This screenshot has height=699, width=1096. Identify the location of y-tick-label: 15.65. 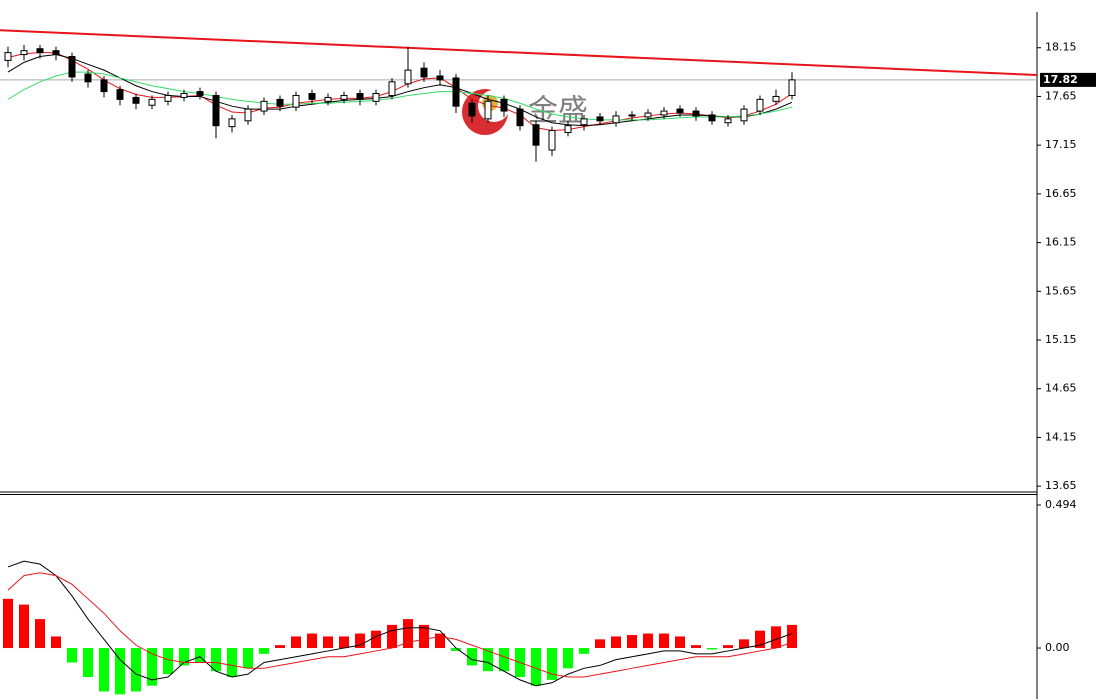
(1061, 290).